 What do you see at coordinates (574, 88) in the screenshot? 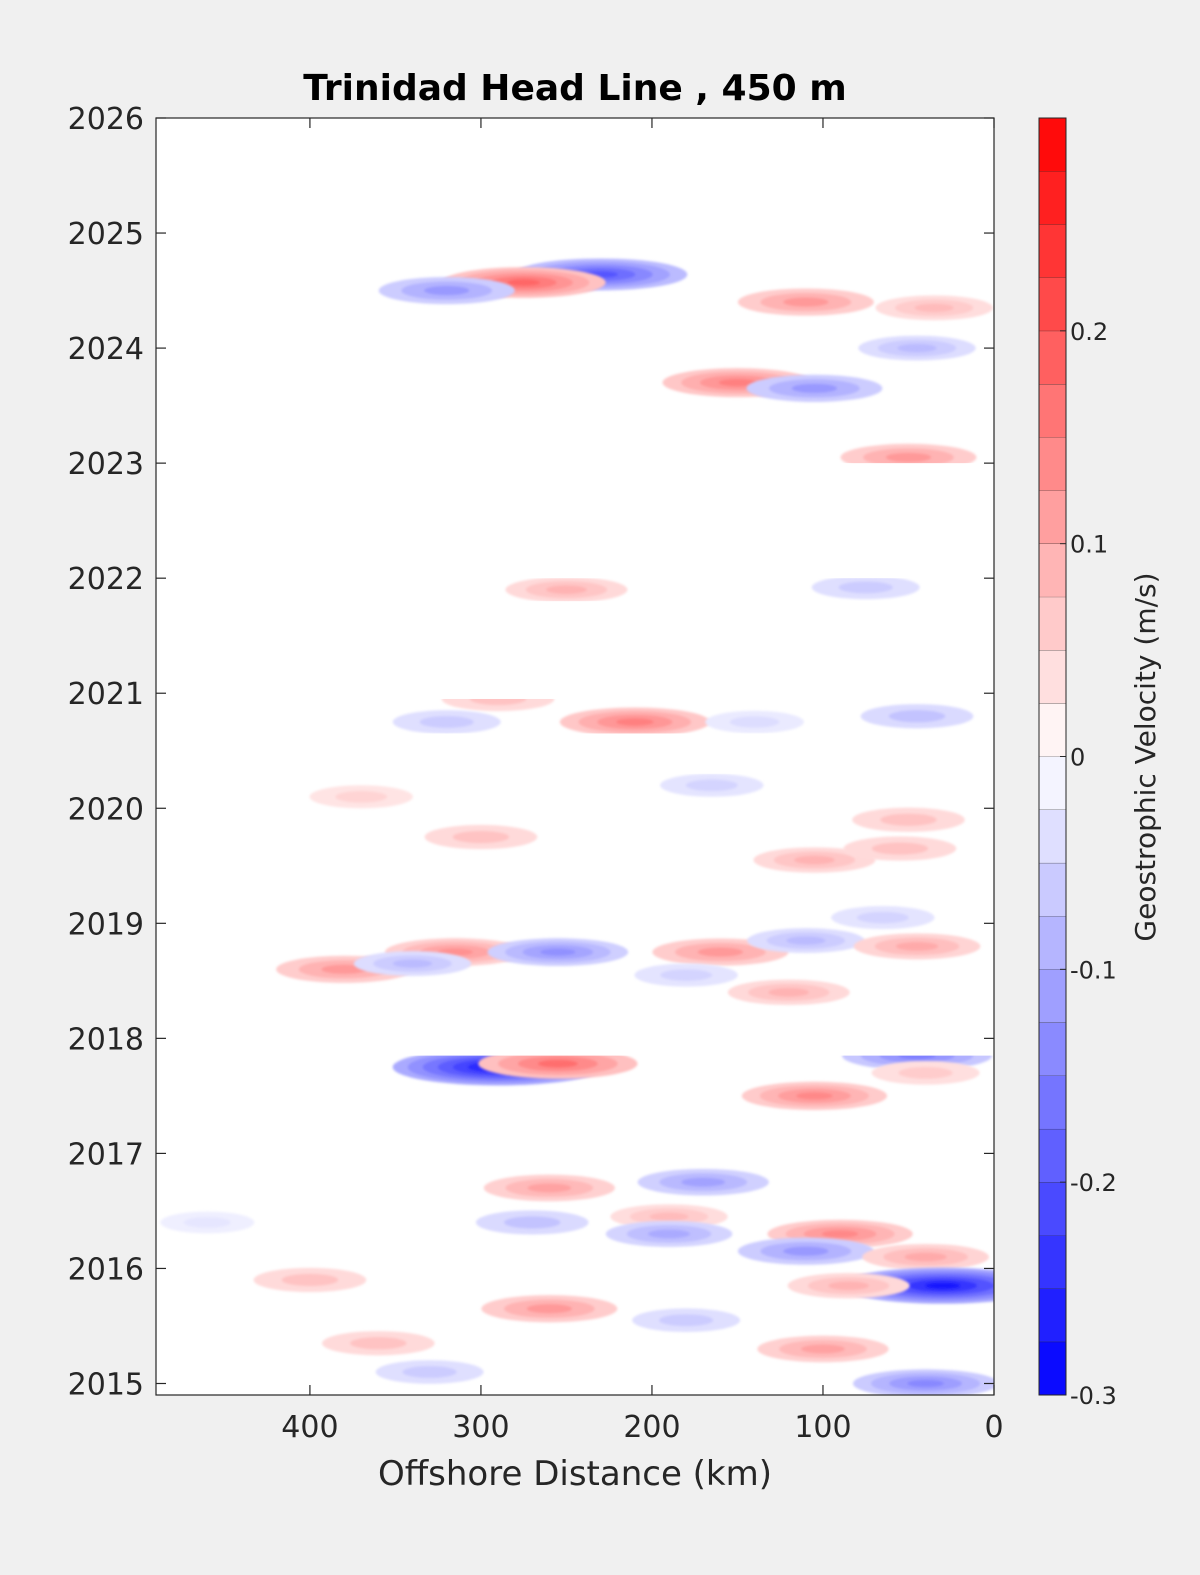
I see `chart-title: Trinidad Head Line , 450 m` at bounding box center [574, 88].